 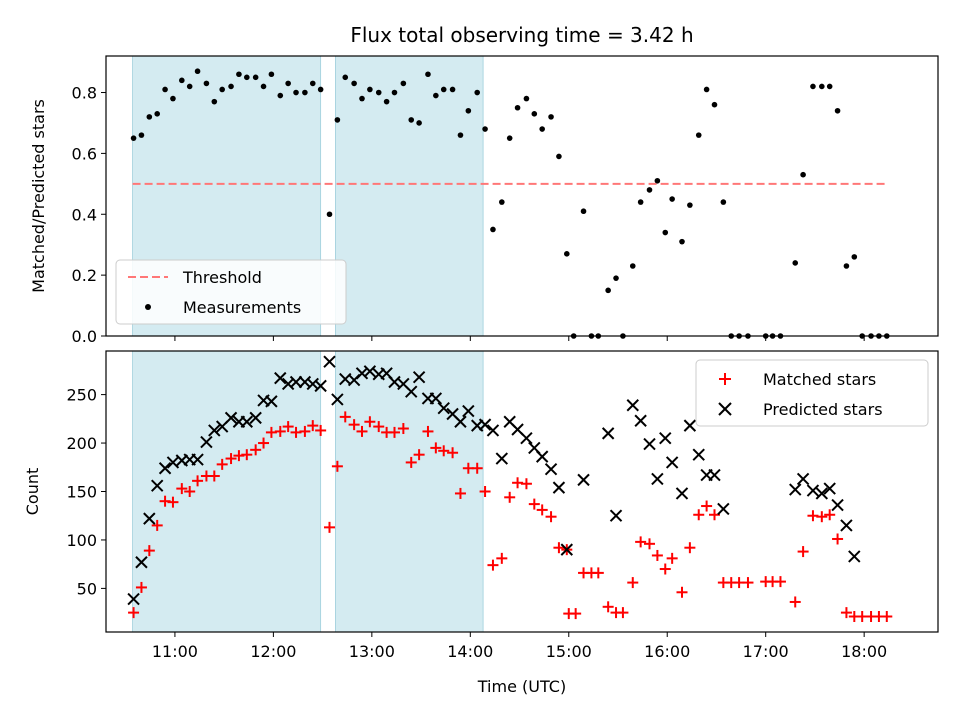 What do you see at coordinates (148, 307) in the screenshot?
I see `legend-measurements-swatch` at bounding box center [148, 307].